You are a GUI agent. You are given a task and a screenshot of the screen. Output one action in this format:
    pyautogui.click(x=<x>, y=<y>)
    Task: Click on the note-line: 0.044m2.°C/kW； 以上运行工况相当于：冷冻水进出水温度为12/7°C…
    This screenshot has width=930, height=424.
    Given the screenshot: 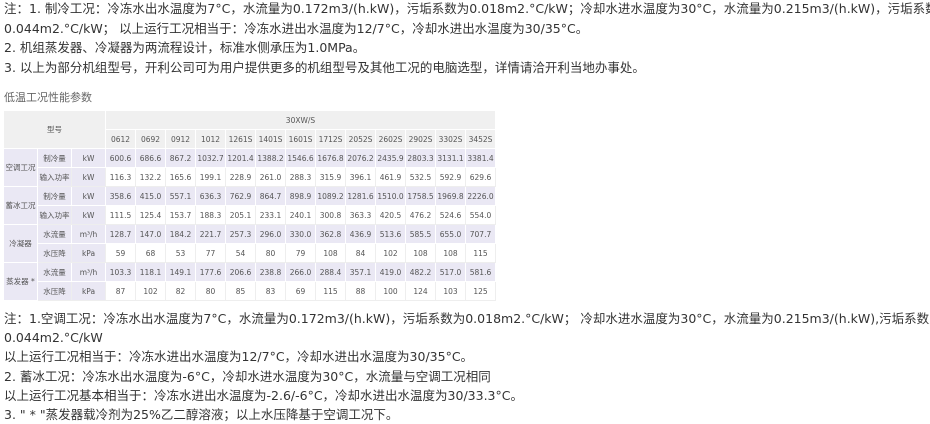 What is the action you would take?
    pyautogui.click(x=296, y=28)
    